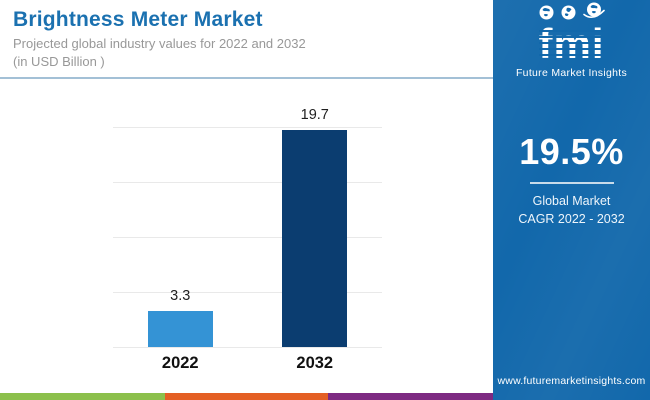  I want to click on bar-value-label: 3.3, so click(180, 295).